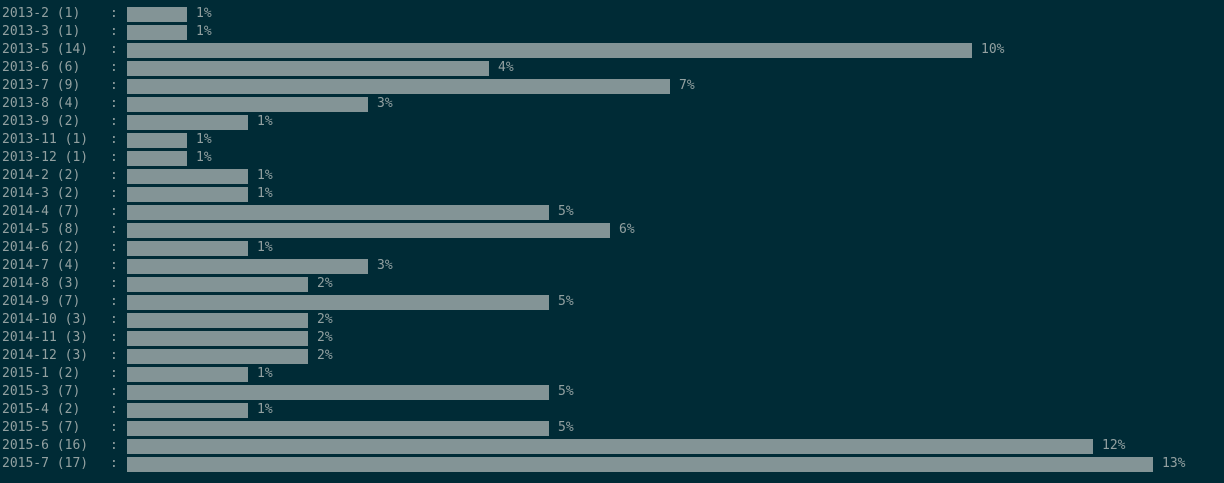 This screenshot has width=1224, height=483. I want to click on chart-row: 2014-4 (7): 5%, so click(612, 212).